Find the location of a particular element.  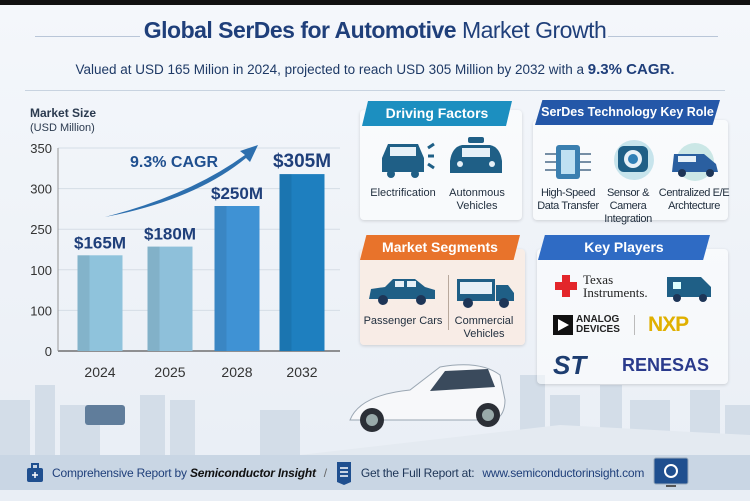

subtitle-cagr: 9.3% CAGR. is located at coordinates (631, 69).